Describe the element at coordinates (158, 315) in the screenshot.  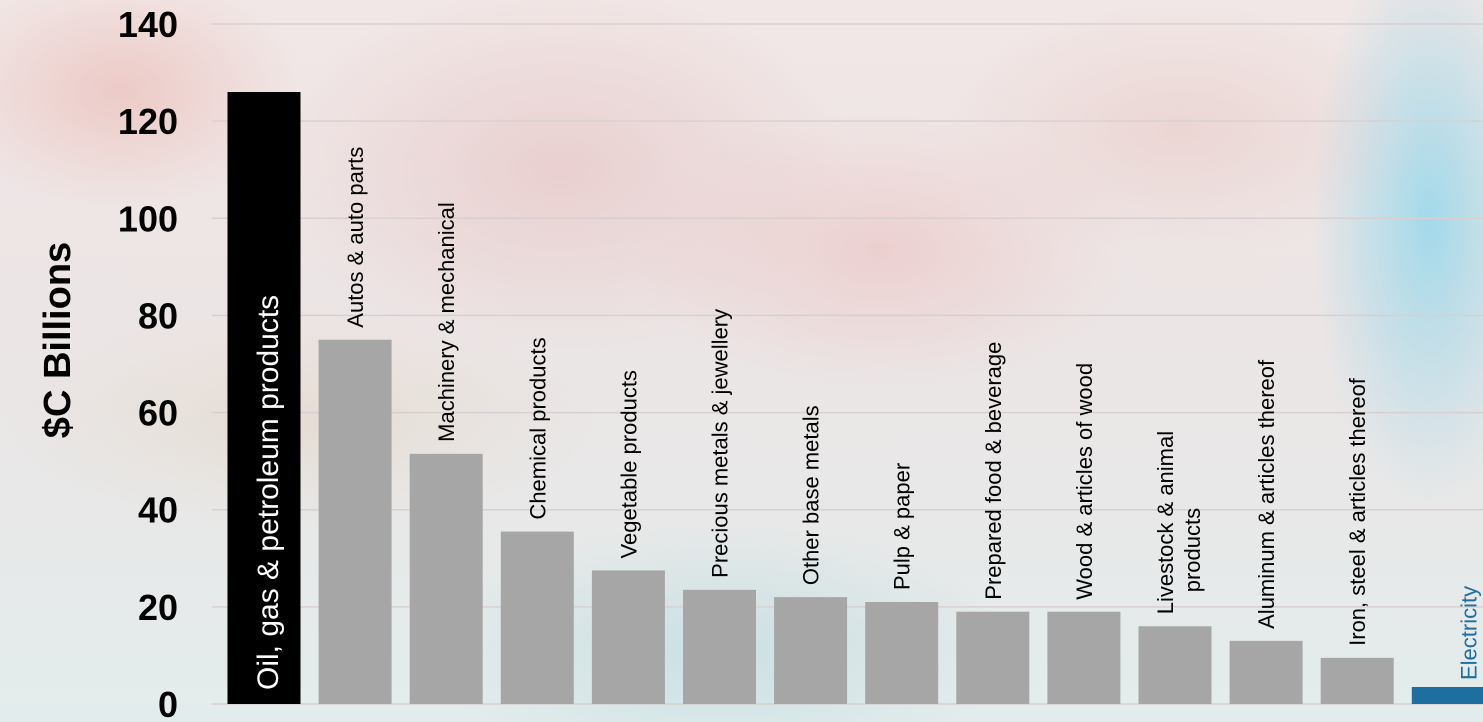
I see `y-tick-label: 80` at that location.